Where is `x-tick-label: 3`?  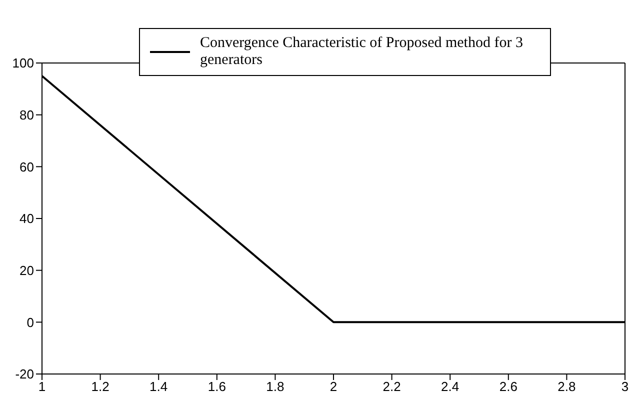 x-tick-label: 3 is located at coordinates (625, 386).